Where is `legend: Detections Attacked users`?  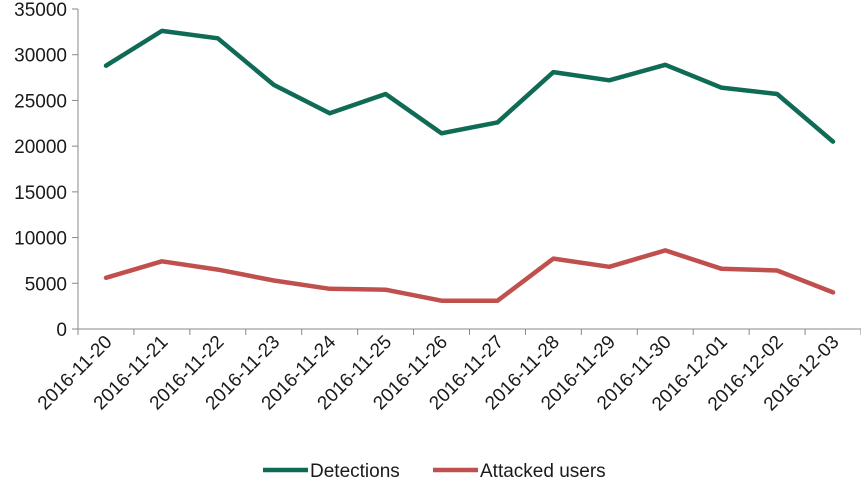 legend: Detections Attacked users is located at coordinates (434, 471).